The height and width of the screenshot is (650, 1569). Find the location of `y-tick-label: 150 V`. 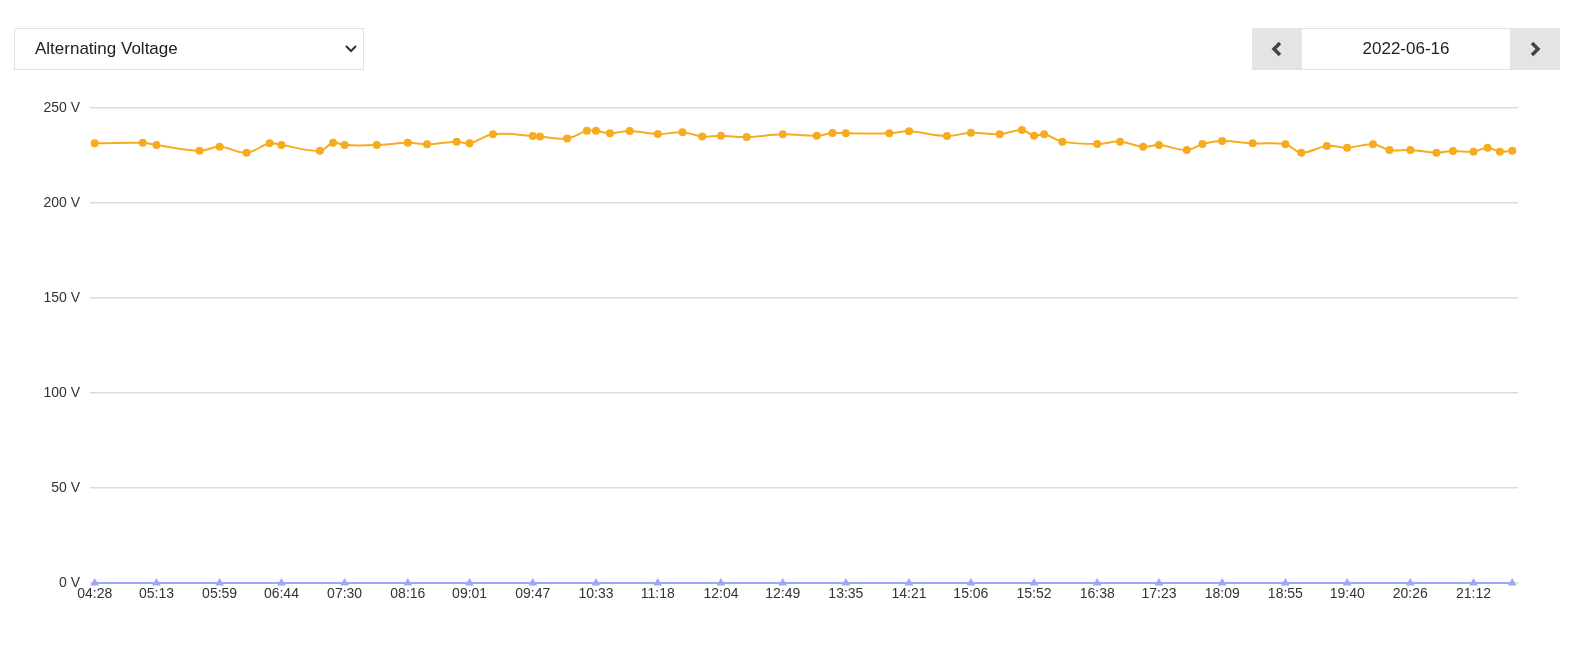

y-tick-label: 150 V is located at coordinates (62, 296).